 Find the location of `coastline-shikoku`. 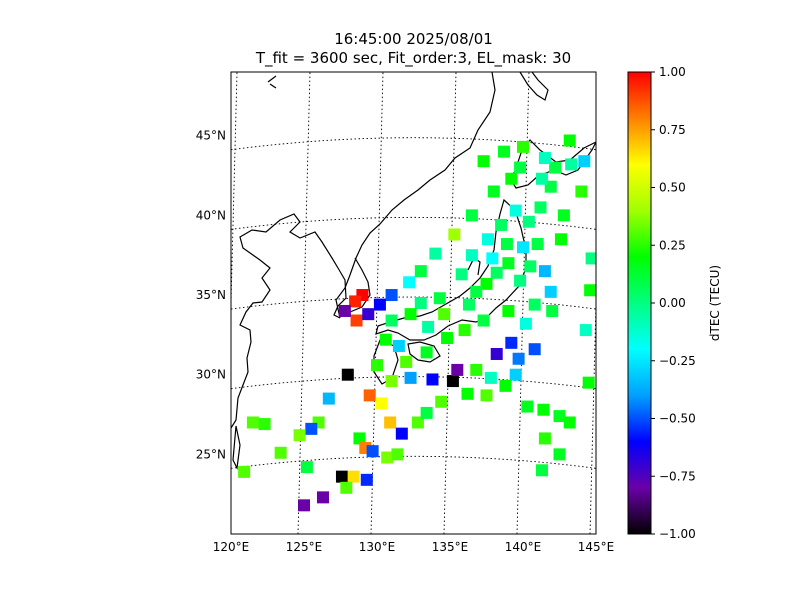

coastline-shikoku is located at coordinates (424, 352).